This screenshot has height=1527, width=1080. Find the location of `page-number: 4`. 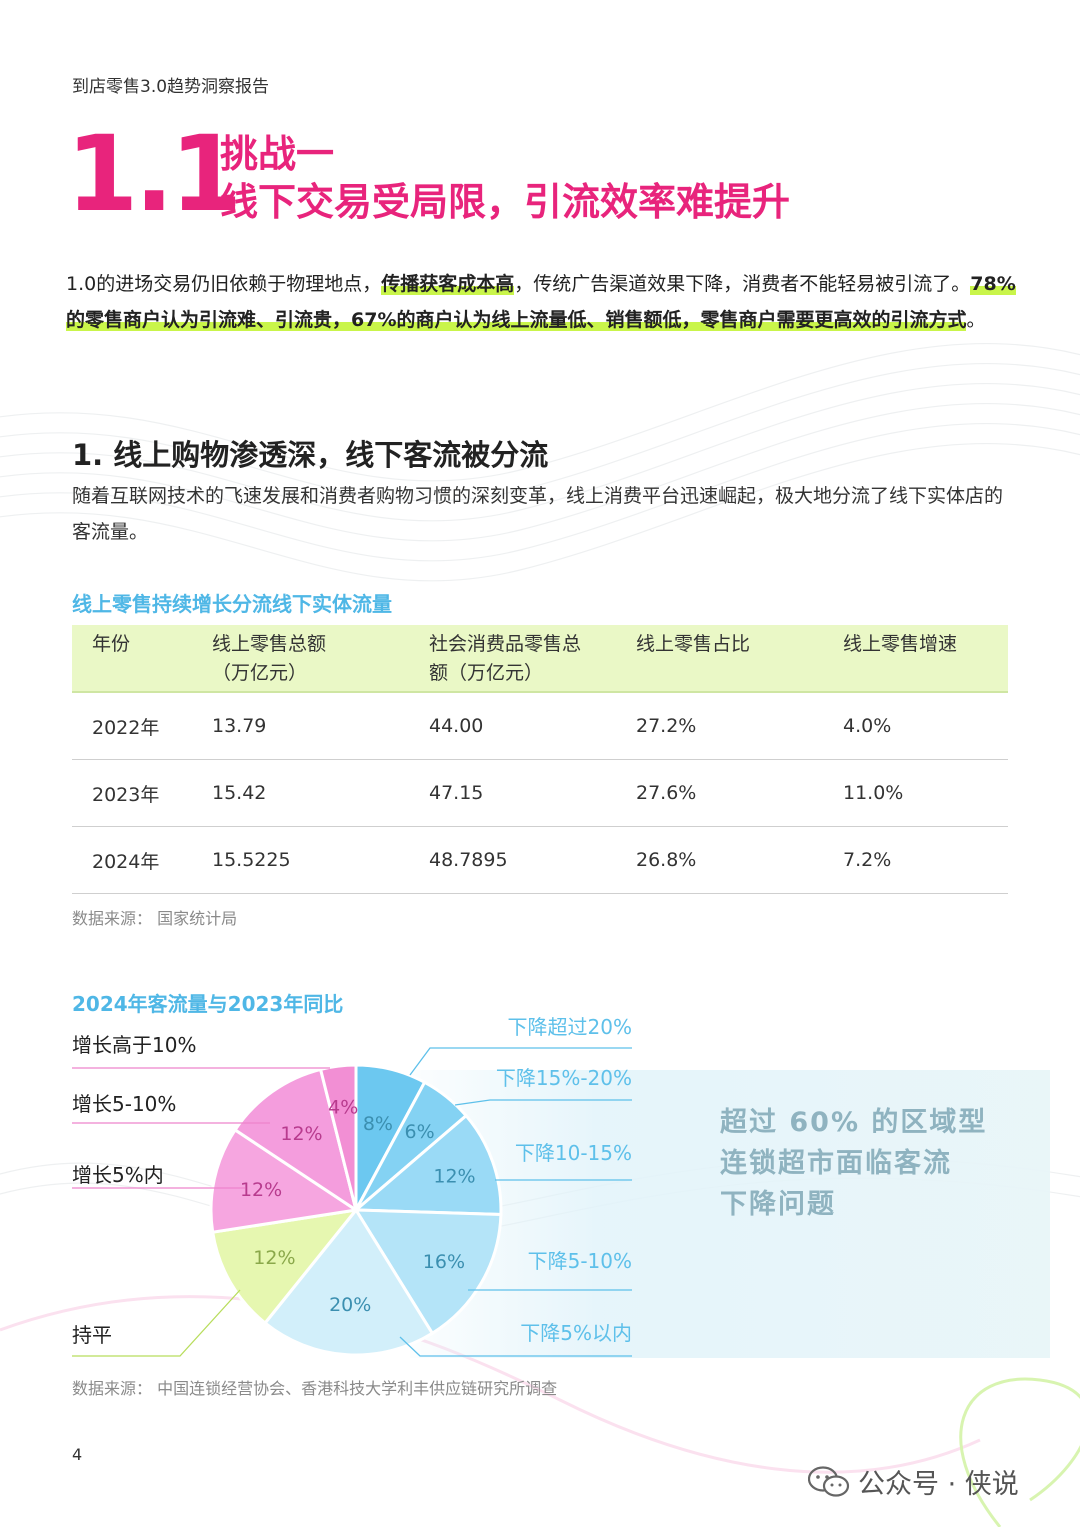

page-number: 4 is located at coordinates (77, 1454).